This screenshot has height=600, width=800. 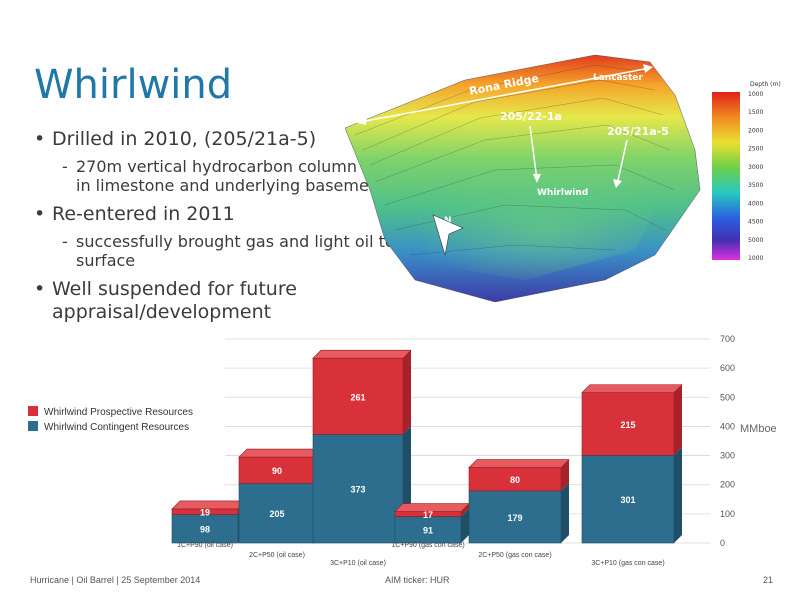 I want to click on bar-stack: 373 261, so click(x=362, y=446).